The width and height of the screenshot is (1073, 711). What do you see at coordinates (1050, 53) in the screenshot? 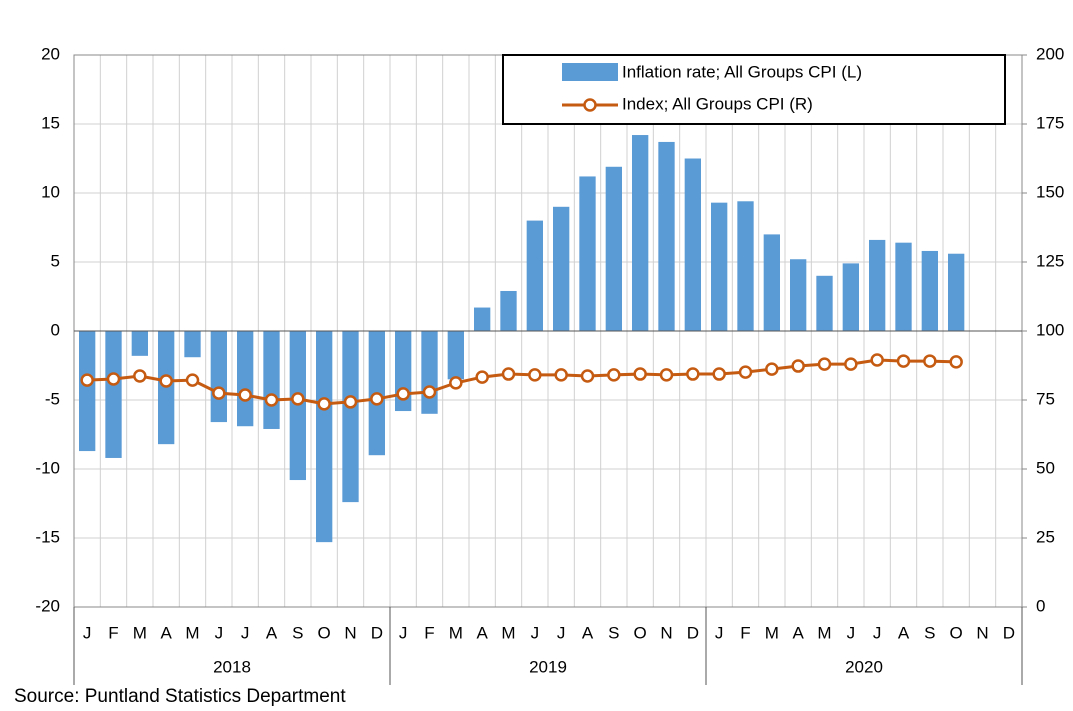
I see `y2-tick-label: 200` at bounding box center [1050, 53].